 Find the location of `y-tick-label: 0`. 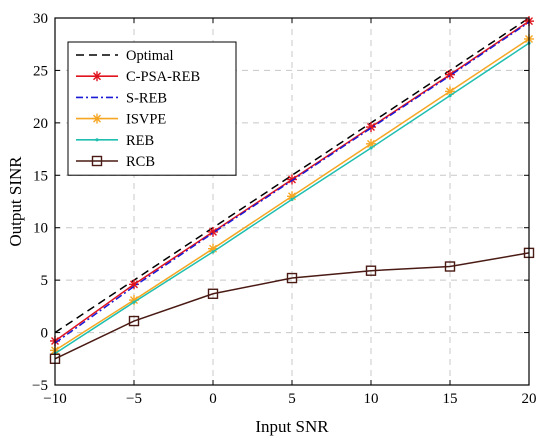

y-tick-label: 0 is located at coordinates (45, 334).